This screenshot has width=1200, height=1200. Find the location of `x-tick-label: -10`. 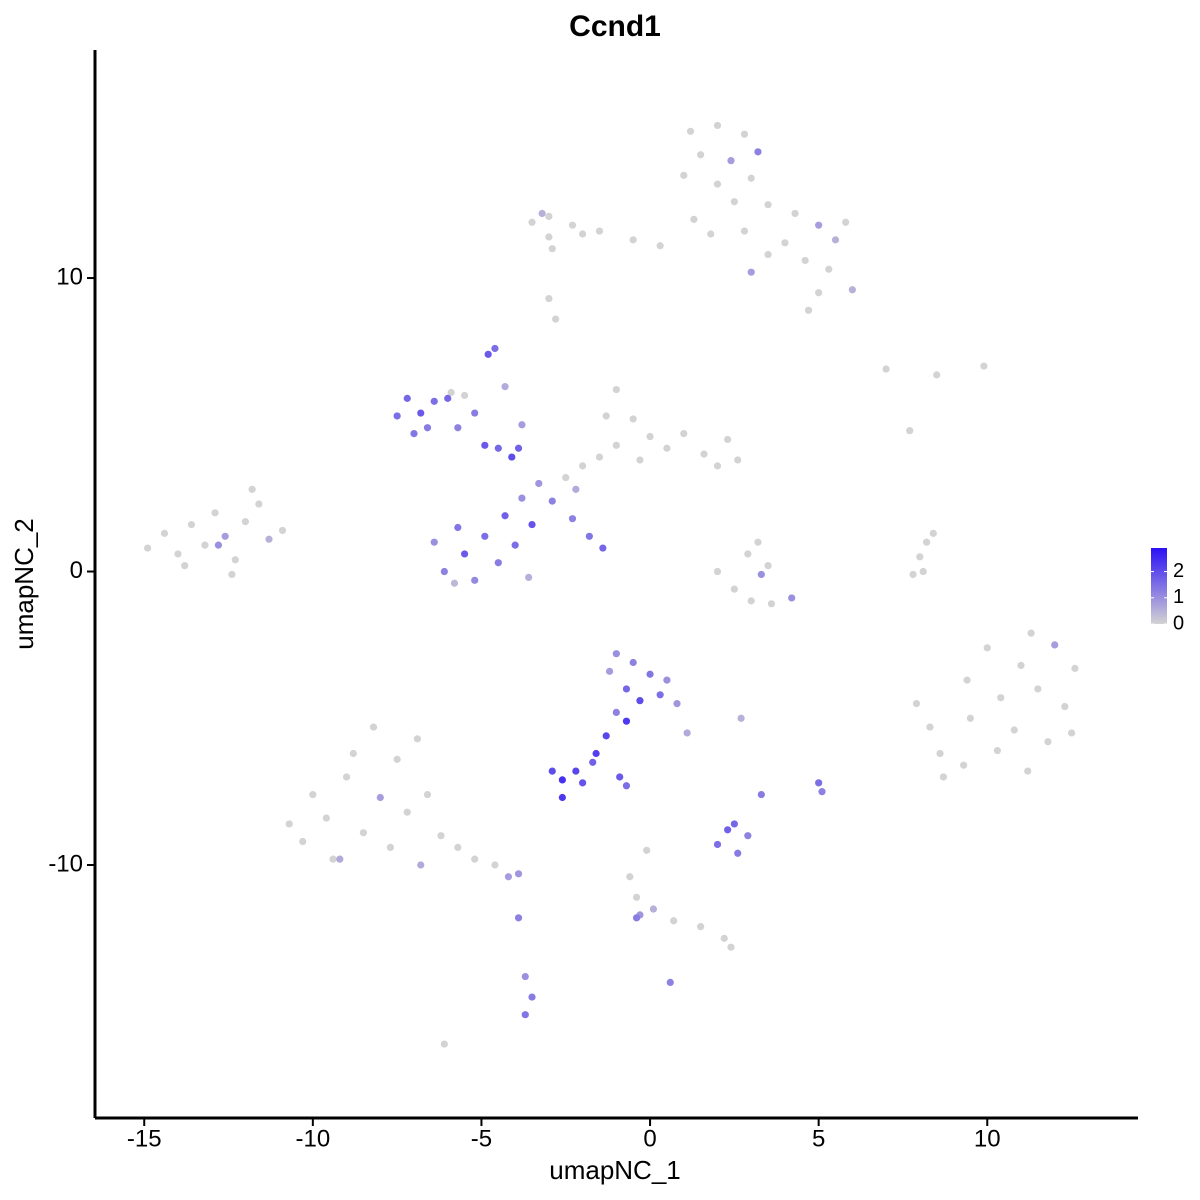

x-tick-label: -10 is located at coordinates (312, 1138).